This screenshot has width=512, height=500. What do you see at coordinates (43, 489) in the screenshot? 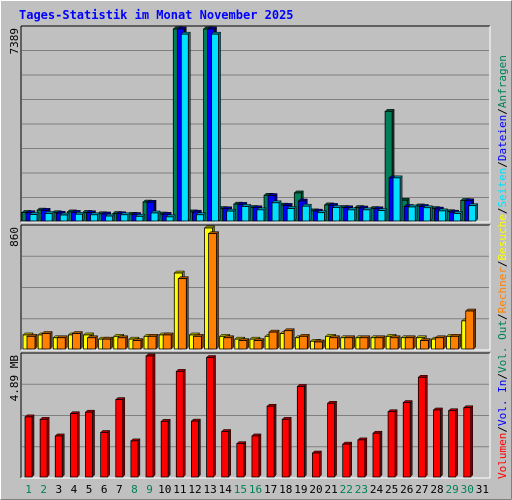
I see `x-label-day-2: 2` at bounding box center [43, 489].